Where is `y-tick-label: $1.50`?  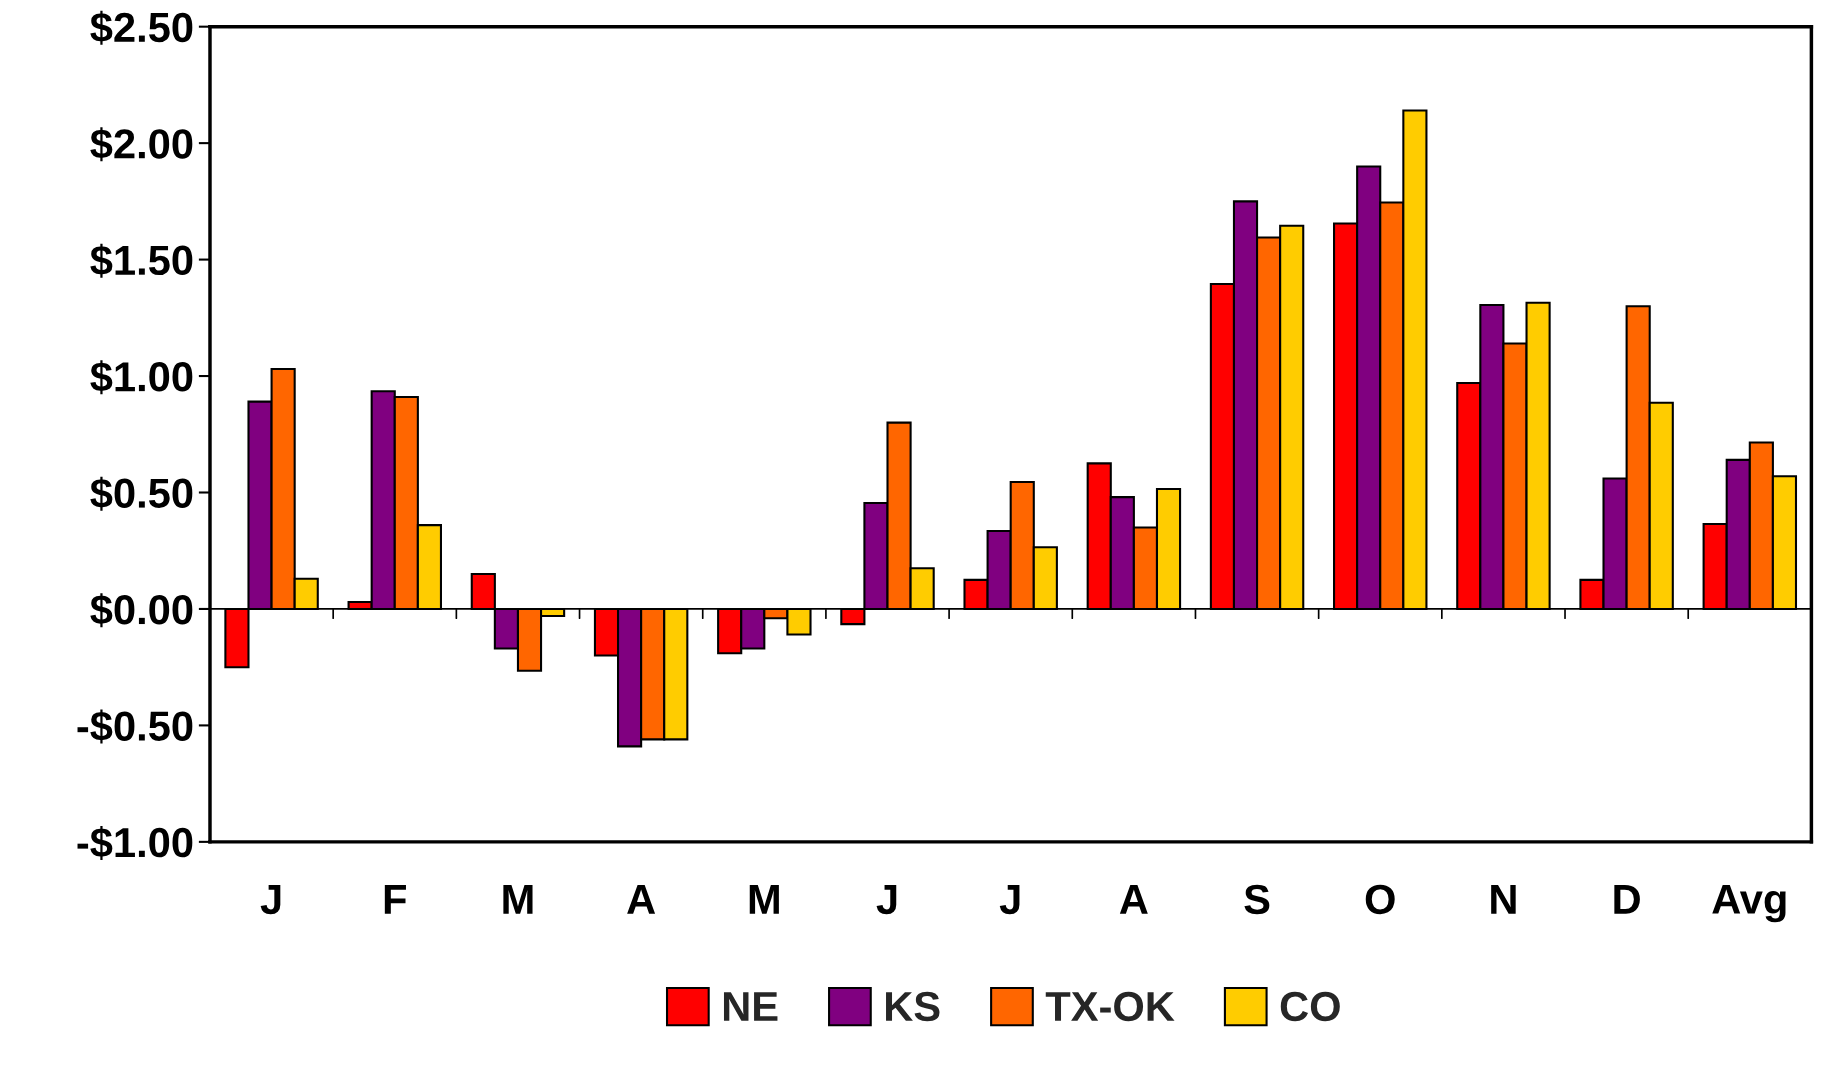
y-tick-label: $1.50 is located at coordinates (141, 260).